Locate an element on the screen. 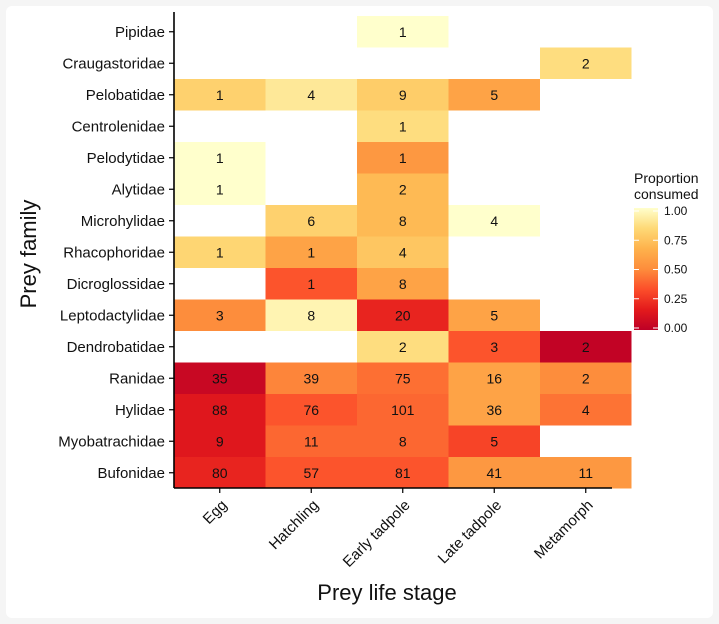 This screenshot has width=719, height=624. cell-leptodactylidae-egg is located at coordinates (220, 315).